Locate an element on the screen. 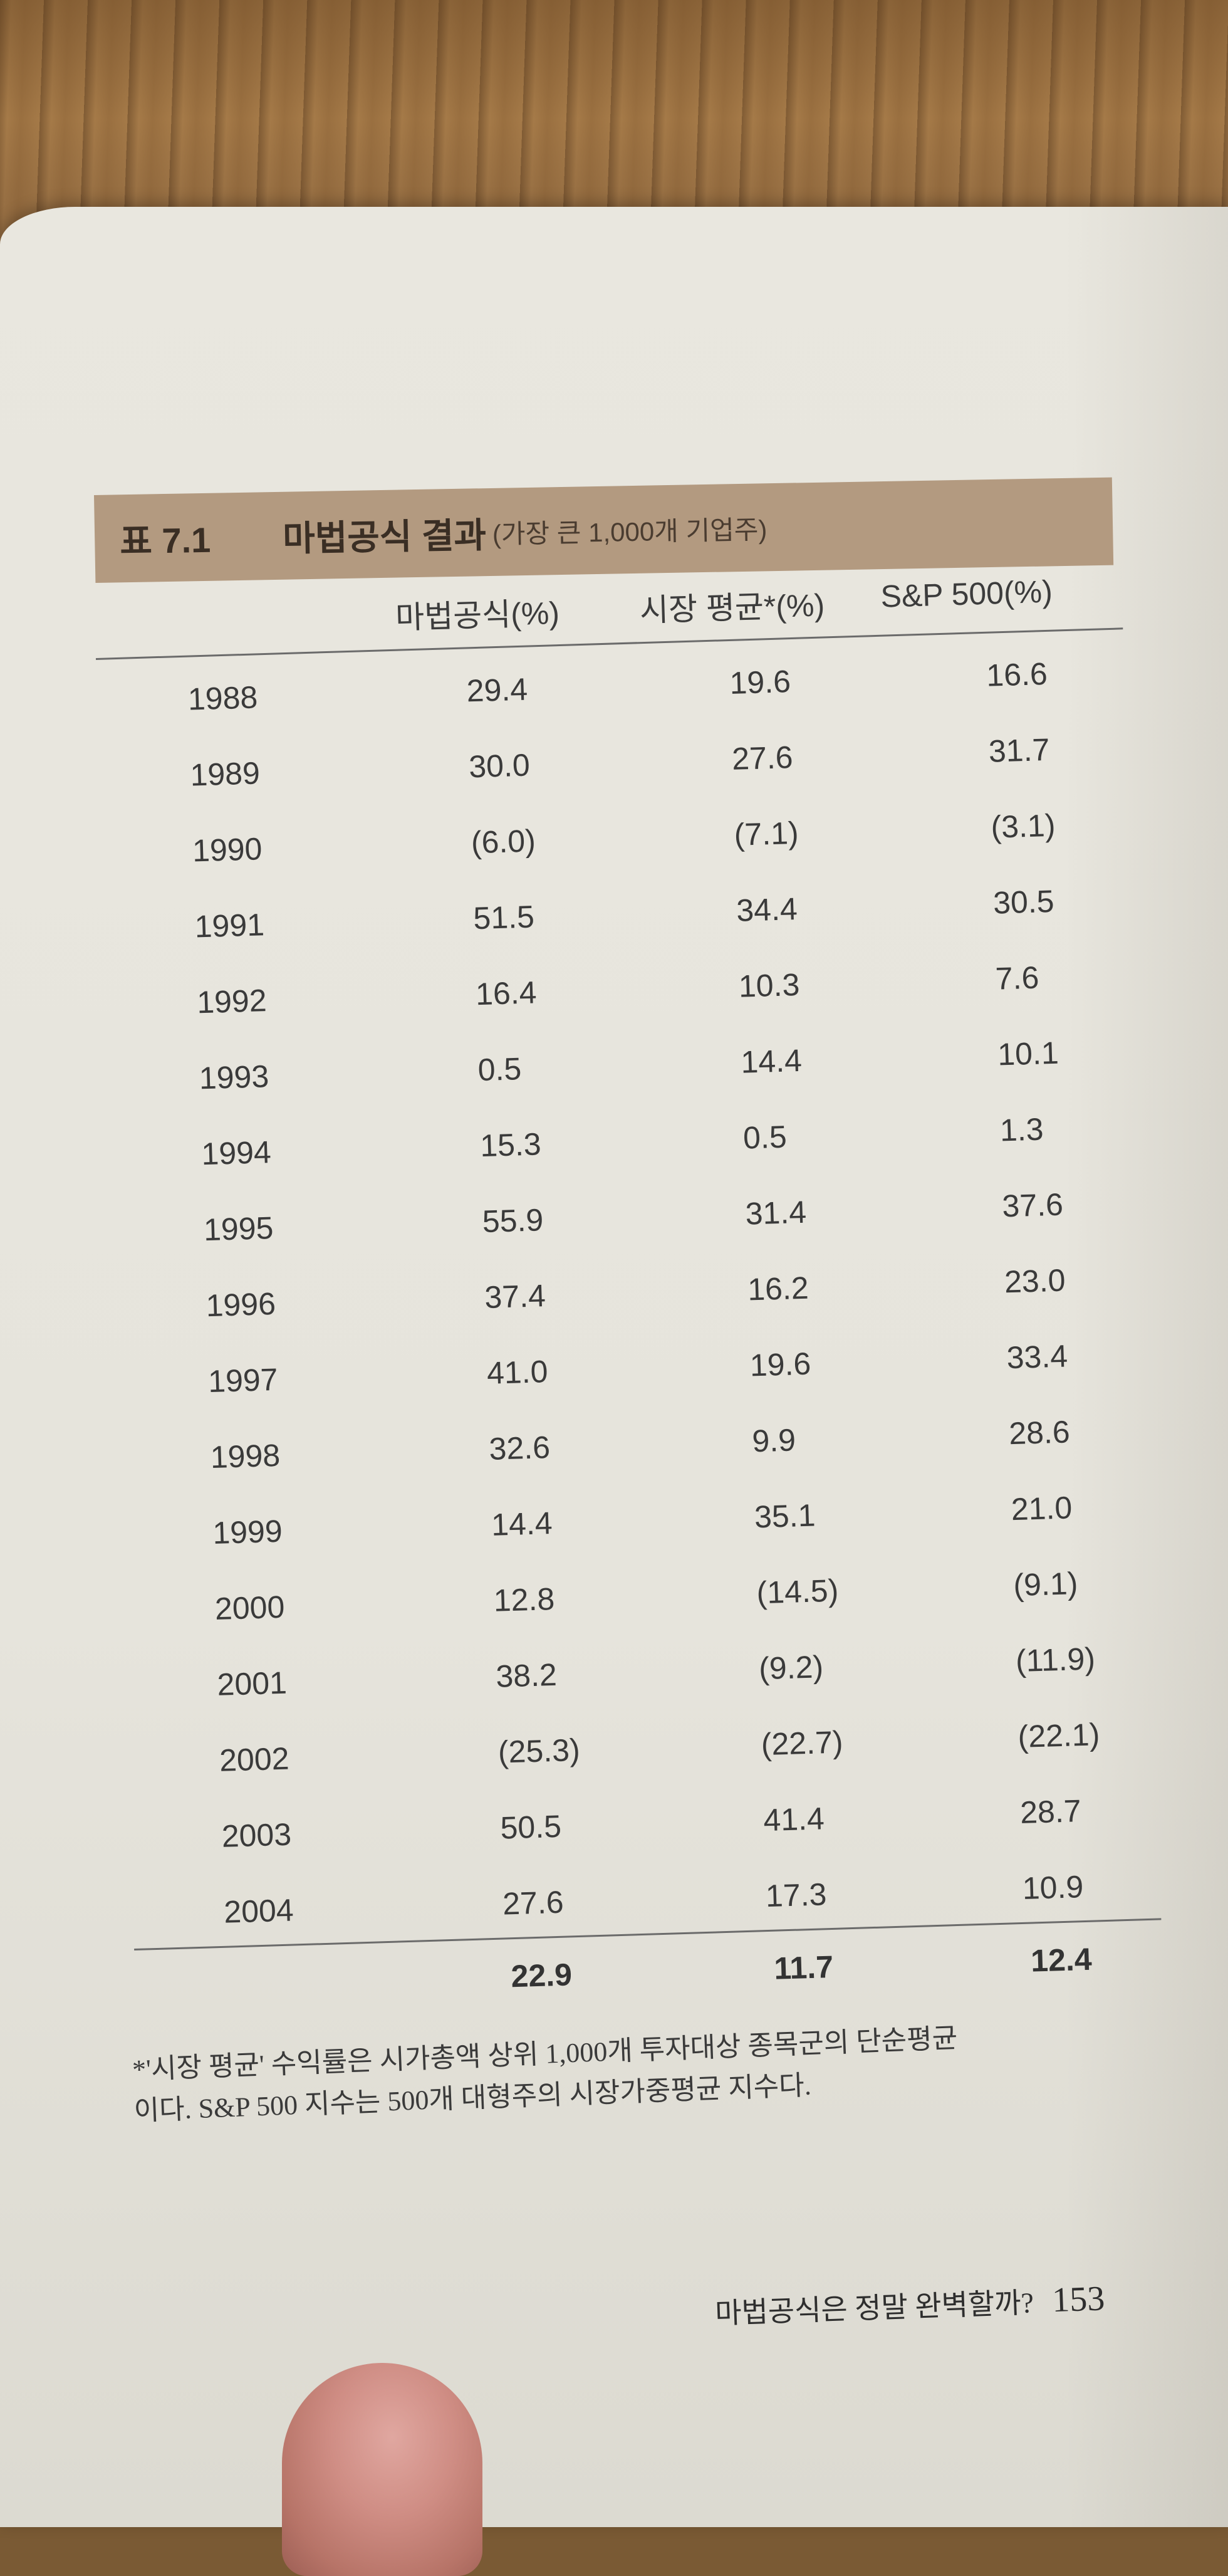  header-market-average: 시장 평균*(%) is located at coordinates (732, 608).